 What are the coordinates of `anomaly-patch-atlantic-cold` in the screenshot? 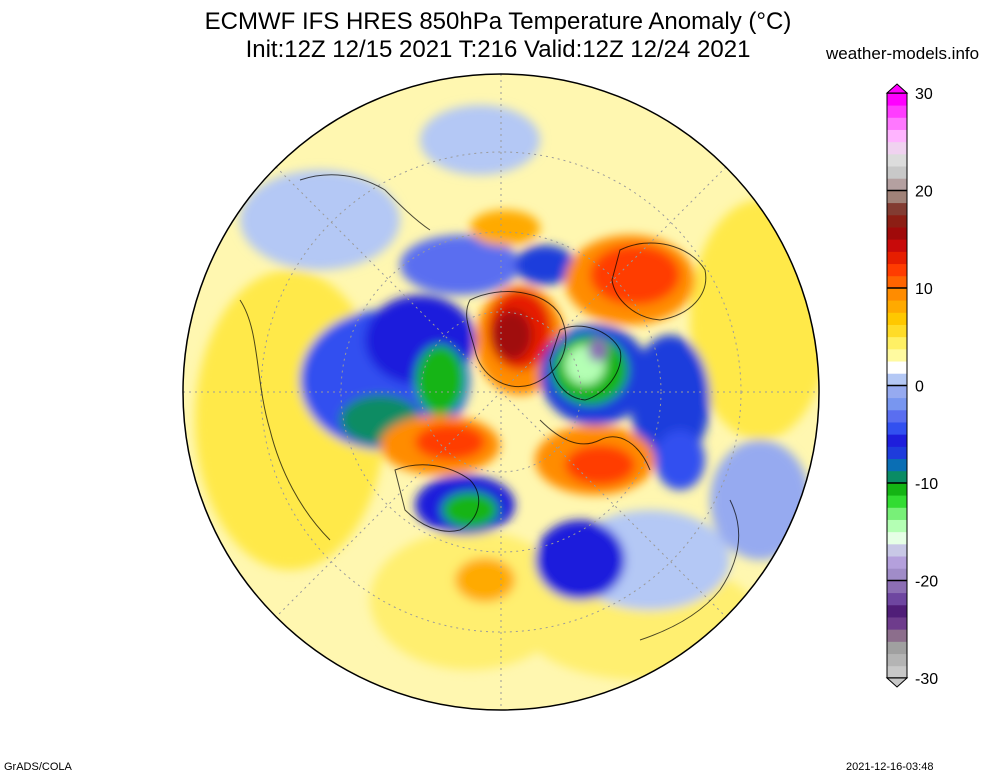 It's located at (580, 560).